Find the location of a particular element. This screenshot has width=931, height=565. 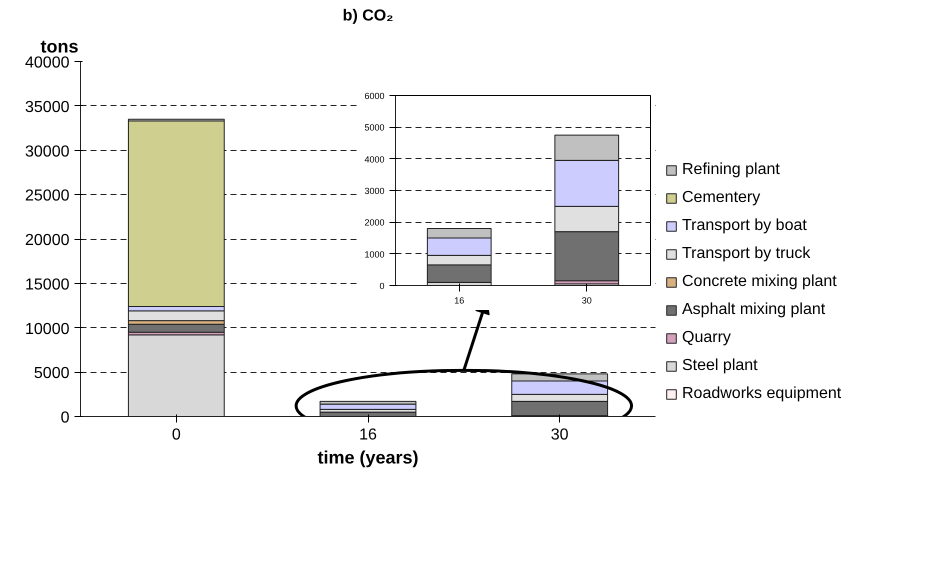

legend-label: Roadworks equipment is located at coordinates (762, 394).